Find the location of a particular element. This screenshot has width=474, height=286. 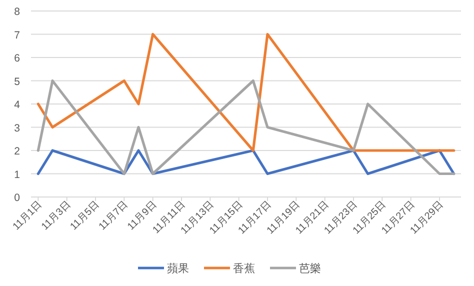

y-tick-label: 2 is located at coordinates (17, 152).